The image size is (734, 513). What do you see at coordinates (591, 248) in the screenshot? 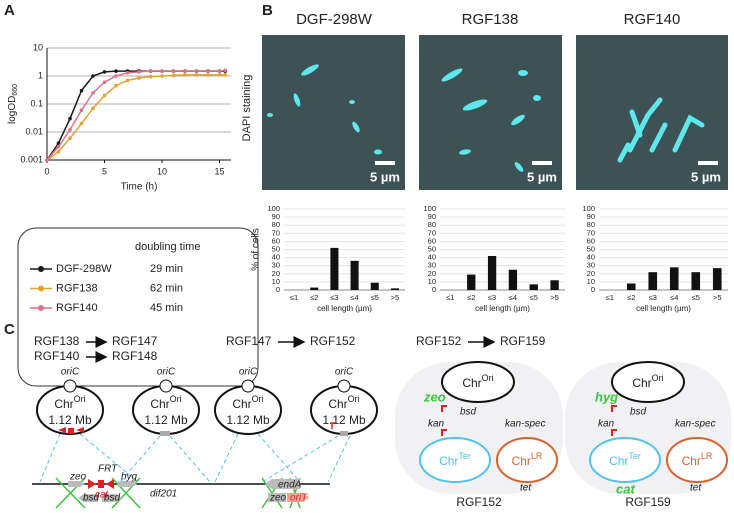
I see `y-tick-label: 50` at bounding box center [591, 248].